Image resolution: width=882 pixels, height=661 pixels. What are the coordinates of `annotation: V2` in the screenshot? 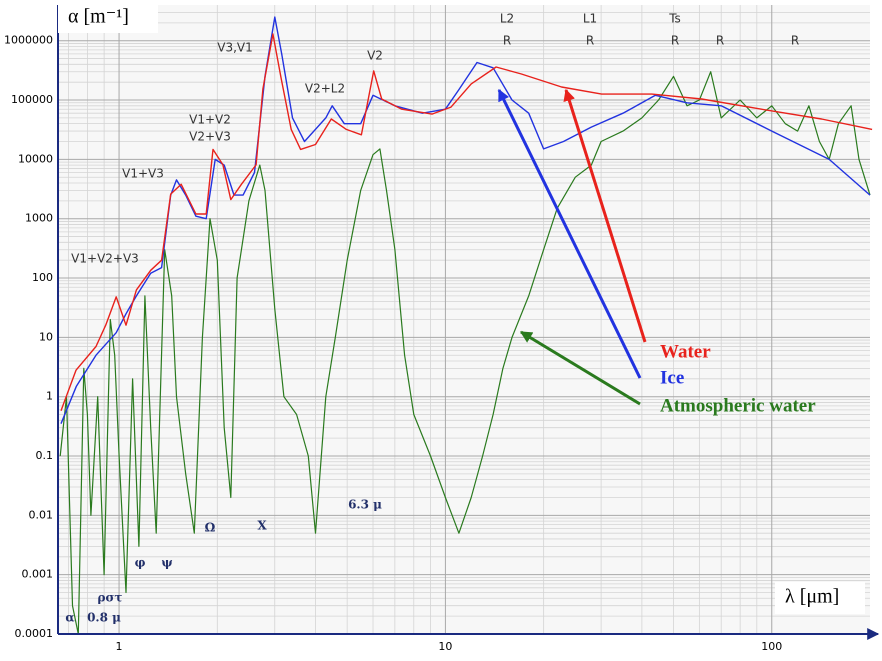 It's located at (375, 56).